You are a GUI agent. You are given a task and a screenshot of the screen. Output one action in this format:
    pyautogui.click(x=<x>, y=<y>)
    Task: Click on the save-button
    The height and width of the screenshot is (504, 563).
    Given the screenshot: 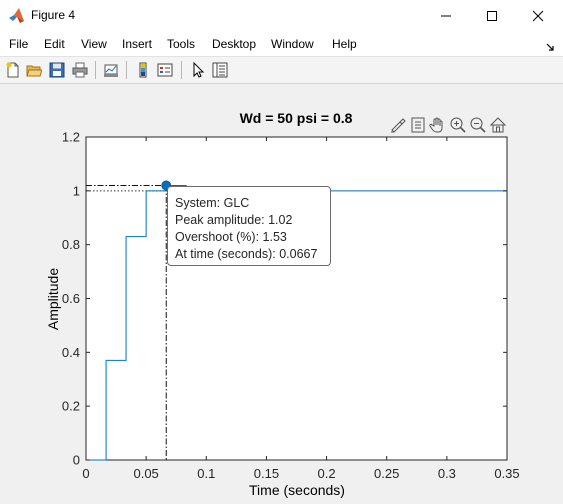 What is the action you would take?
    pyautogui.click(x=57, y=70)
    